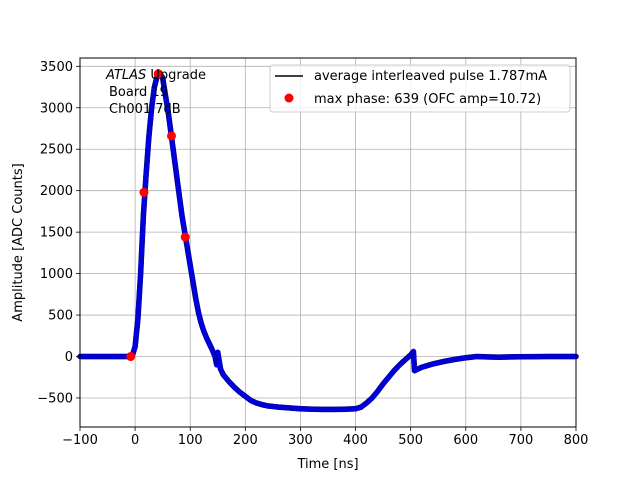 Image resolution: width=640 pixels, height=484 pixels. What do you see at coordinates (190, 440) in the screenshot?
I see `x-tick-label: 100` at bounding box center [190, 440].